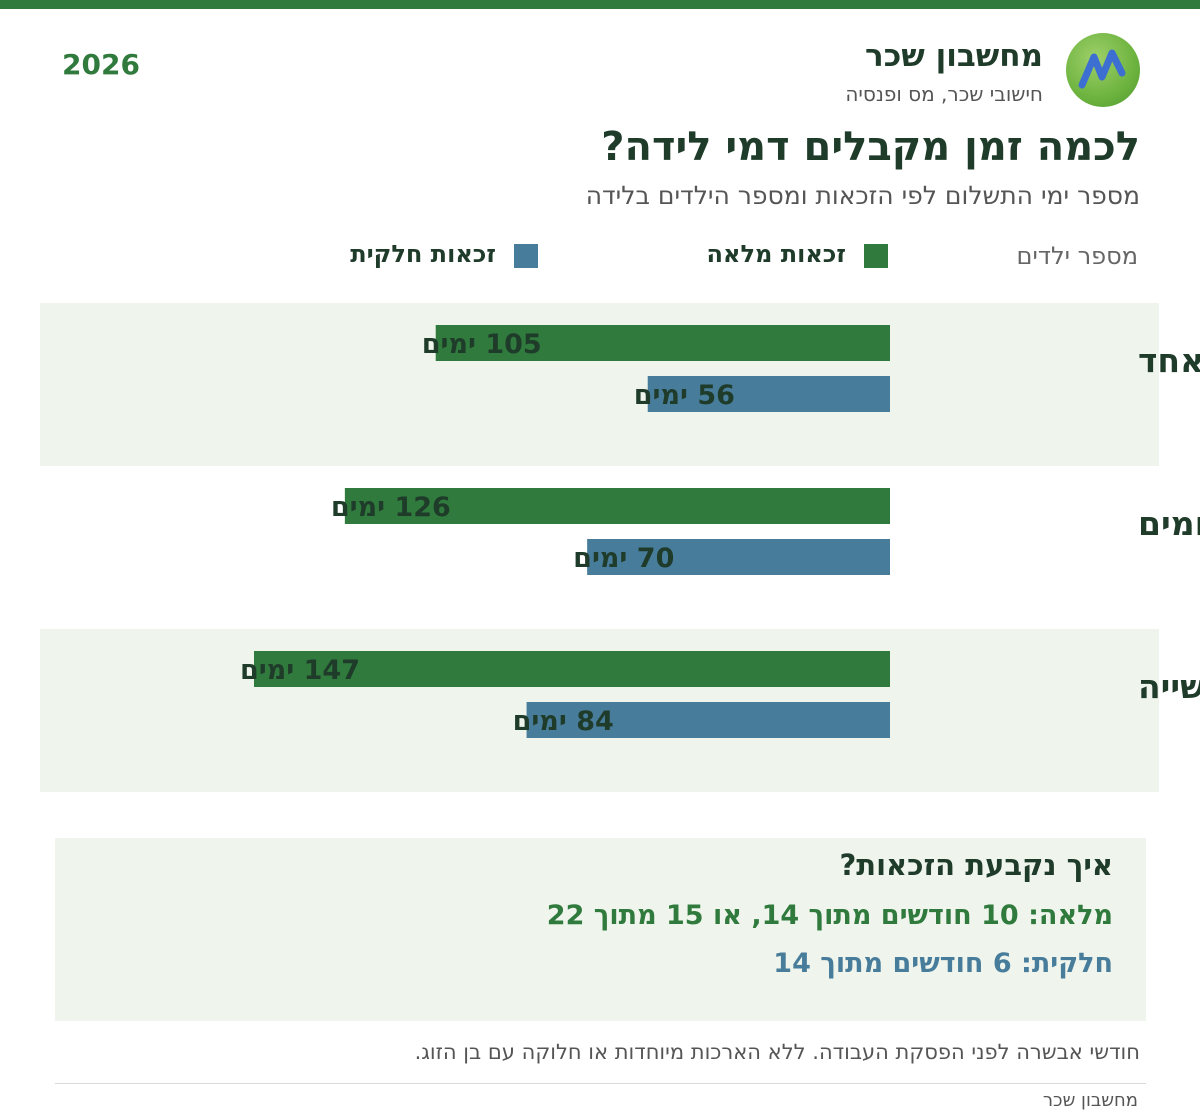  I want to click on value-label-0-2: 147 ימים, so click(300, 670).